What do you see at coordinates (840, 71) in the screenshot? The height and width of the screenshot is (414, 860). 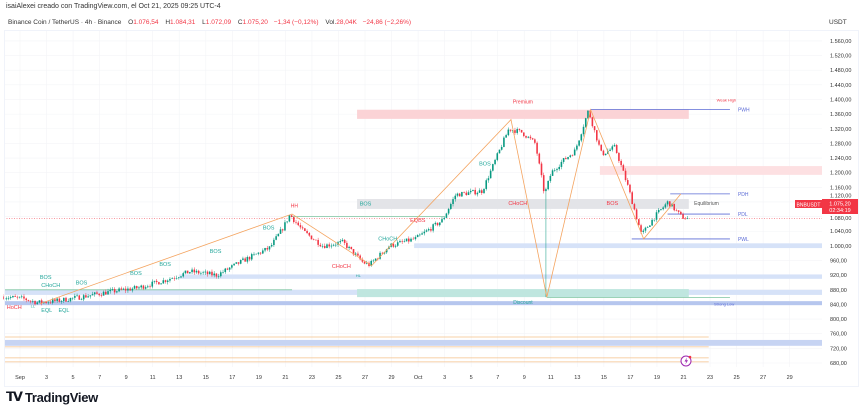 I see `price-tick: 1.480,00` at bounding box center [840, 71].